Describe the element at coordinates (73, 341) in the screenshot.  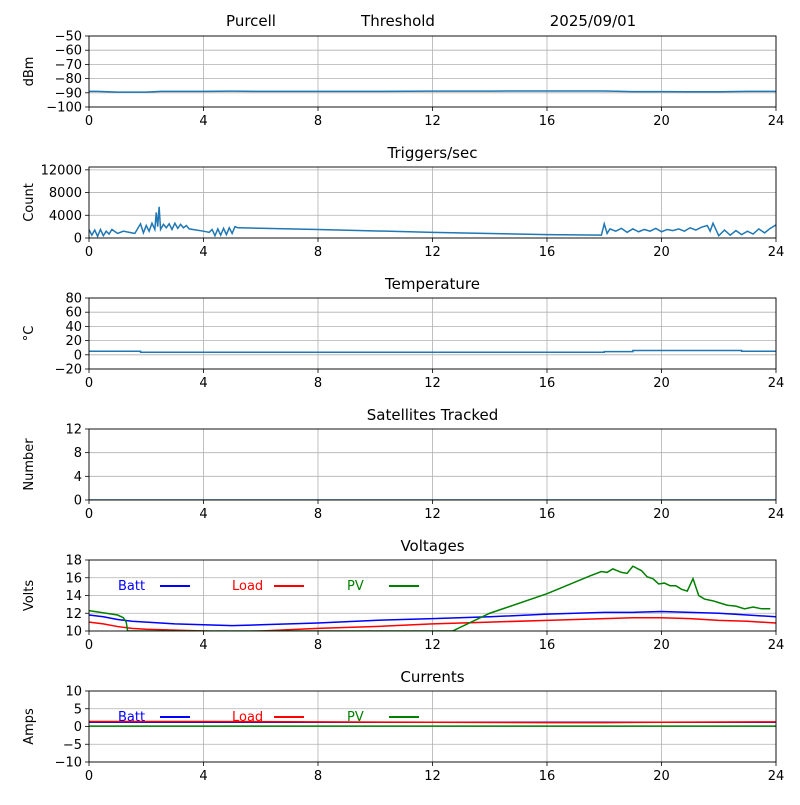
I see `y-tick-label: 20` at that location.